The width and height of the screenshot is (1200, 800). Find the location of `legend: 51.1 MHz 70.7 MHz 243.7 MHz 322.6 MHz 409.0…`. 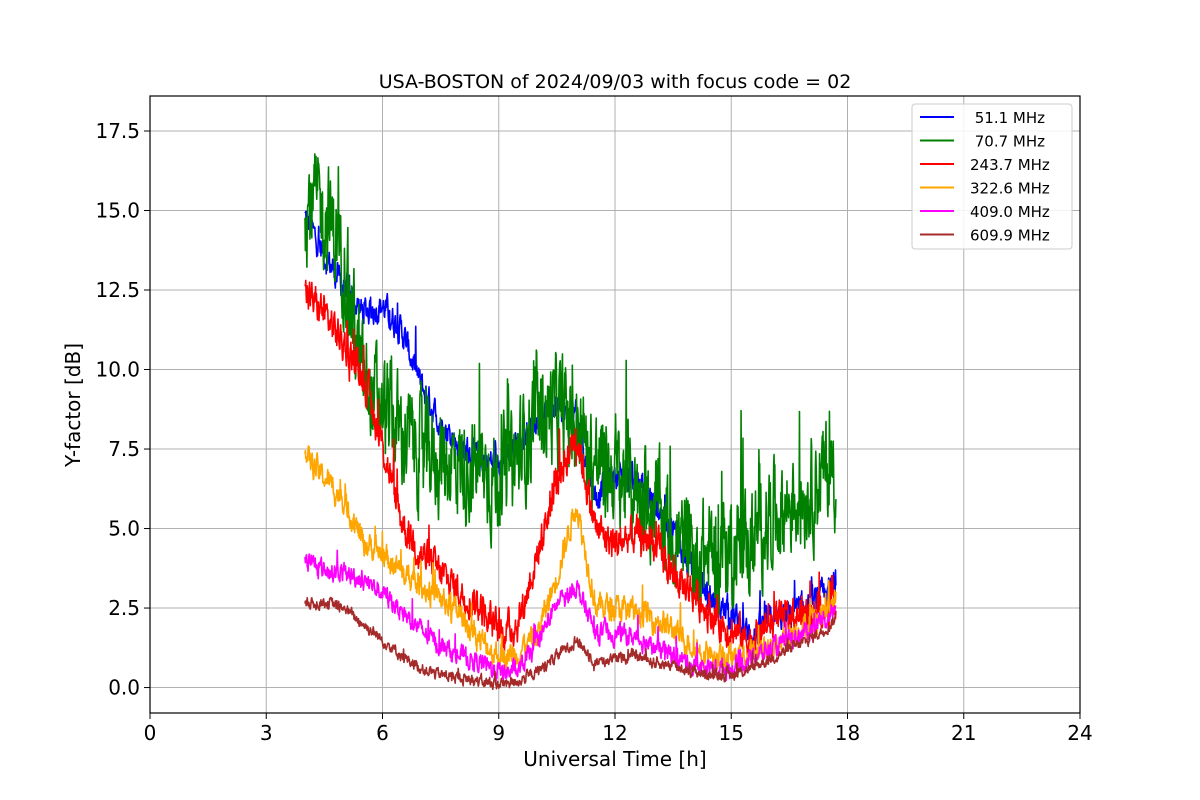

legend: 51.1 MHz 70.7 MHz 243.7 MHz 322.6 MHz 409.0… is located at coordinates (992, 176).